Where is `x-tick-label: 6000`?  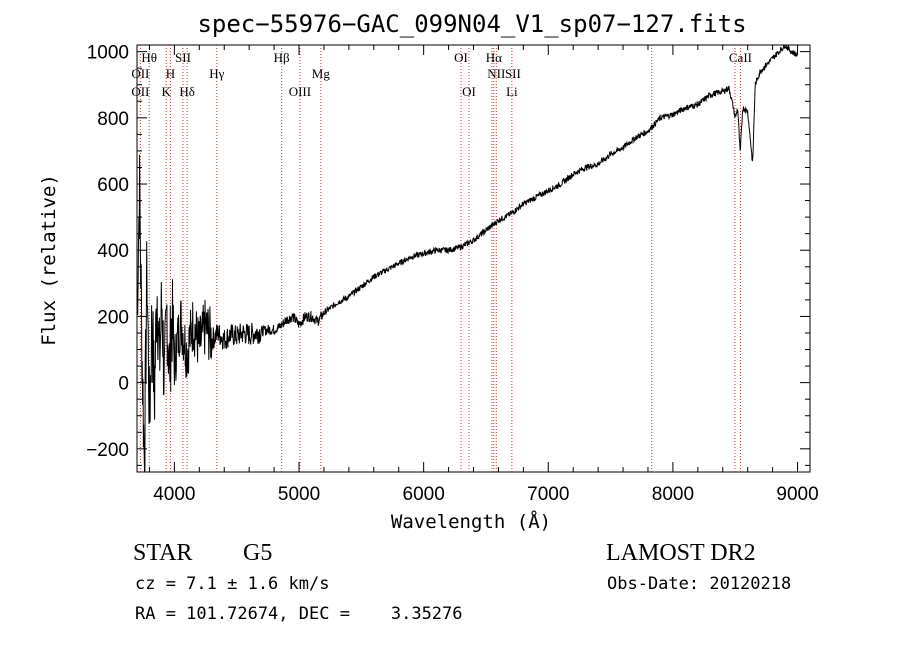
x-tick-label: 6000 is located at coordinates (424, 494).